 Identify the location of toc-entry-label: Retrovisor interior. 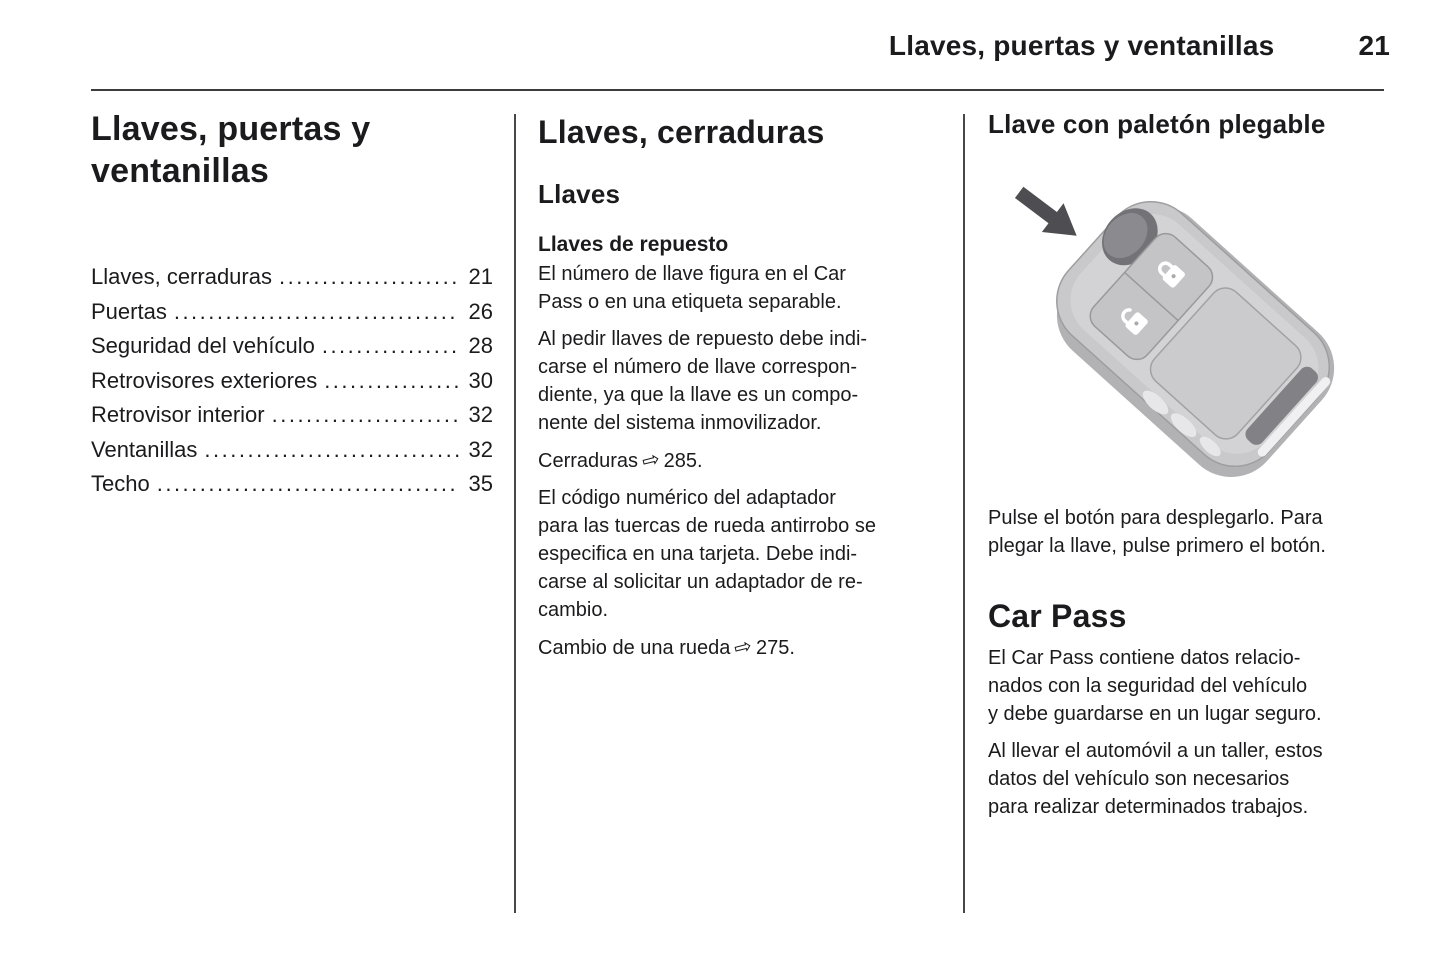
(178, 414).